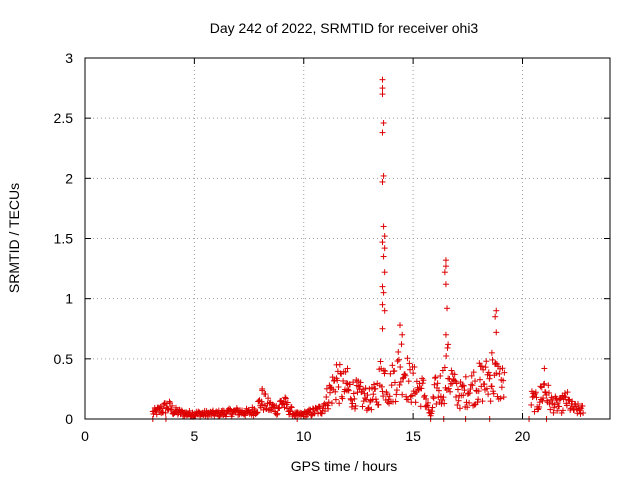  Describe the element at coordinates (14, 238) in the screenshot. I see `y-axis-label: SRMTID / TECUs` at that location.